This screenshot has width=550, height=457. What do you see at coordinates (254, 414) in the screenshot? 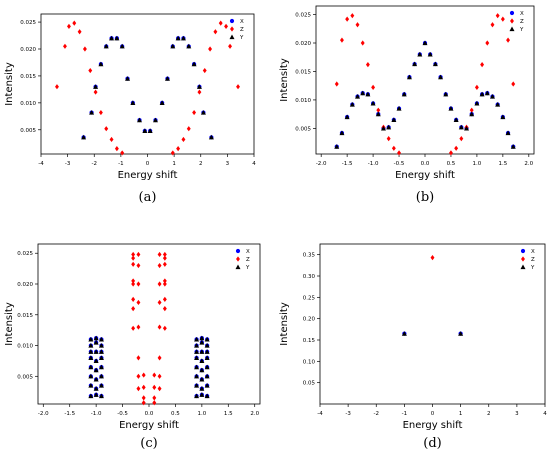
I see `x-tick-label: 2.0` at bounding box center [254, 414].